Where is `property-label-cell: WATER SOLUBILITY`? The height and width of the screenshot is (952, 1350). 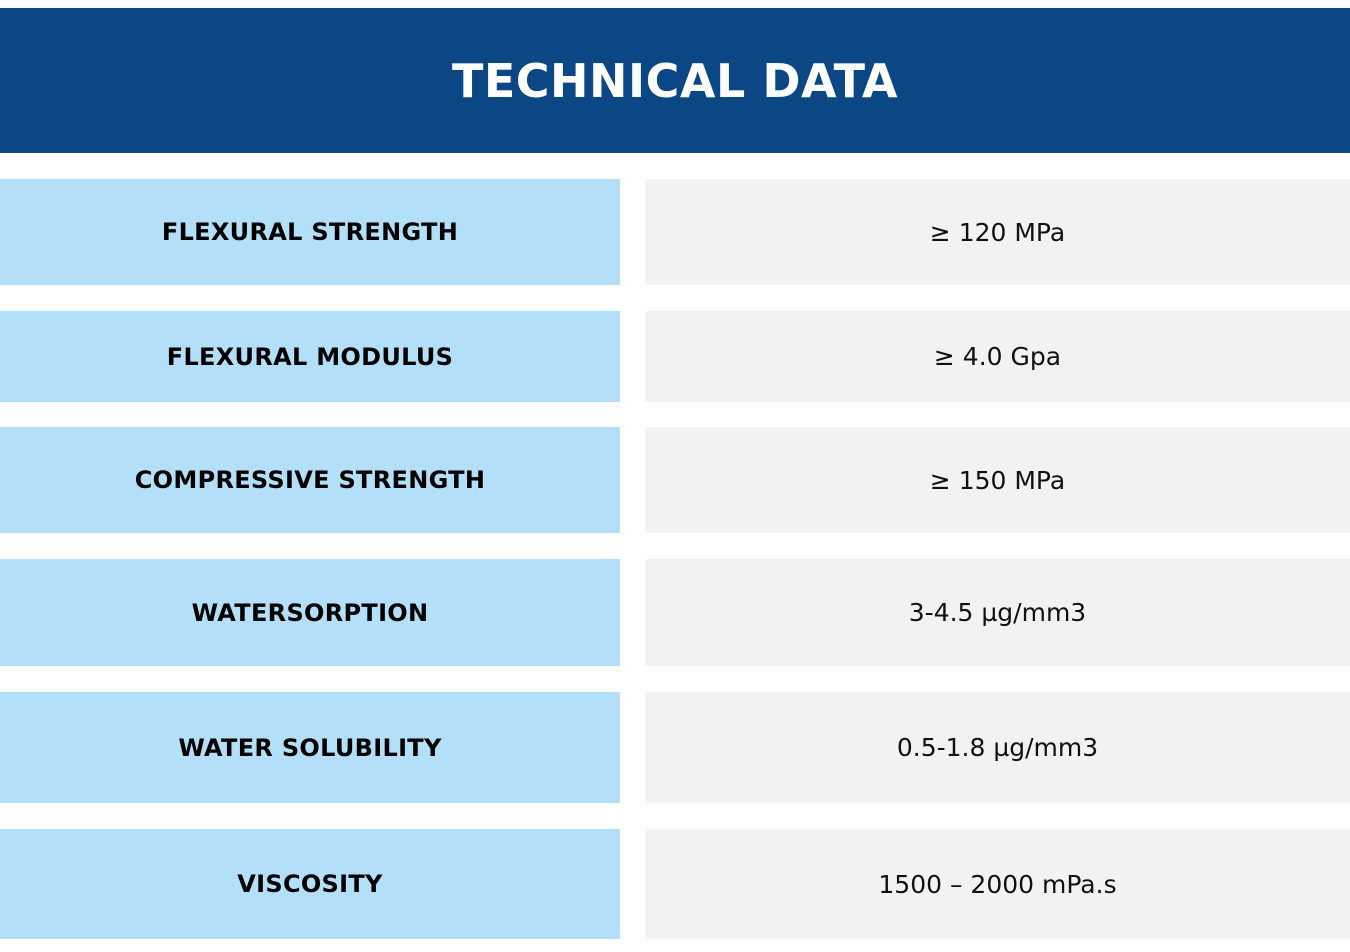
property-label-cell: WATER SOLUBILITY is located at coordinates (310, 747).